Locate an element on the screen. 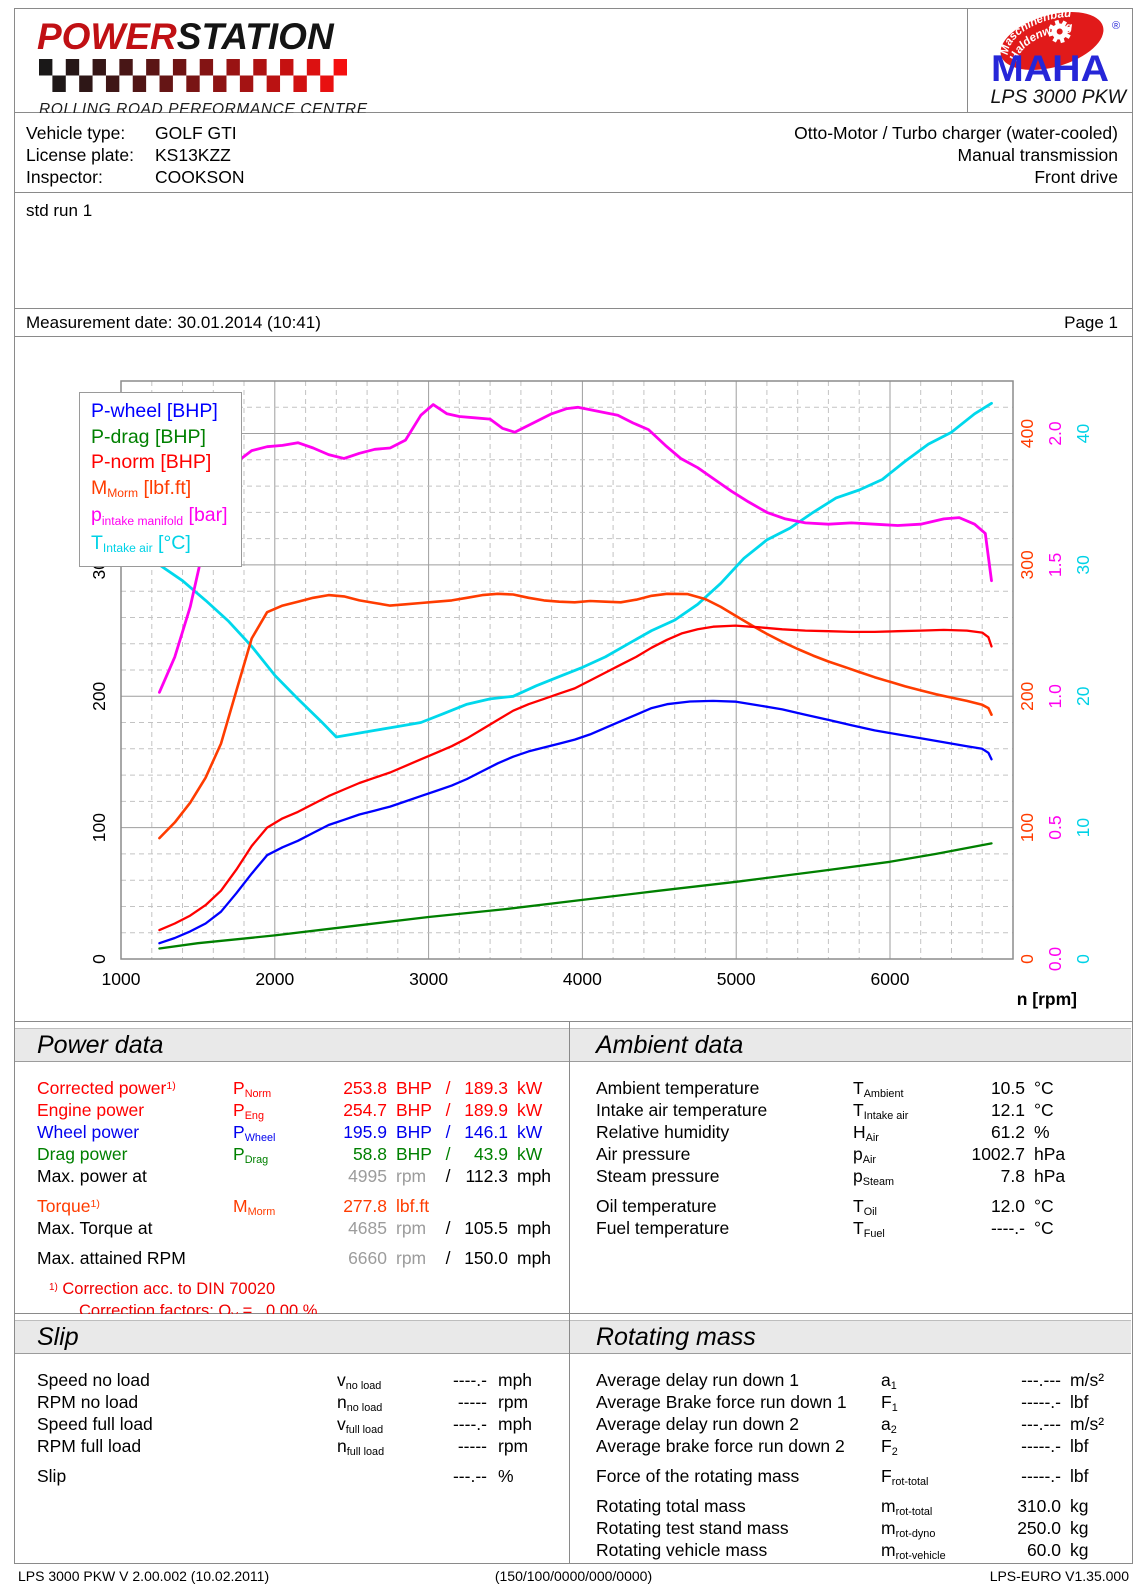  legend-item: pintake manifold [bar] is located at coordinates (159, 516).